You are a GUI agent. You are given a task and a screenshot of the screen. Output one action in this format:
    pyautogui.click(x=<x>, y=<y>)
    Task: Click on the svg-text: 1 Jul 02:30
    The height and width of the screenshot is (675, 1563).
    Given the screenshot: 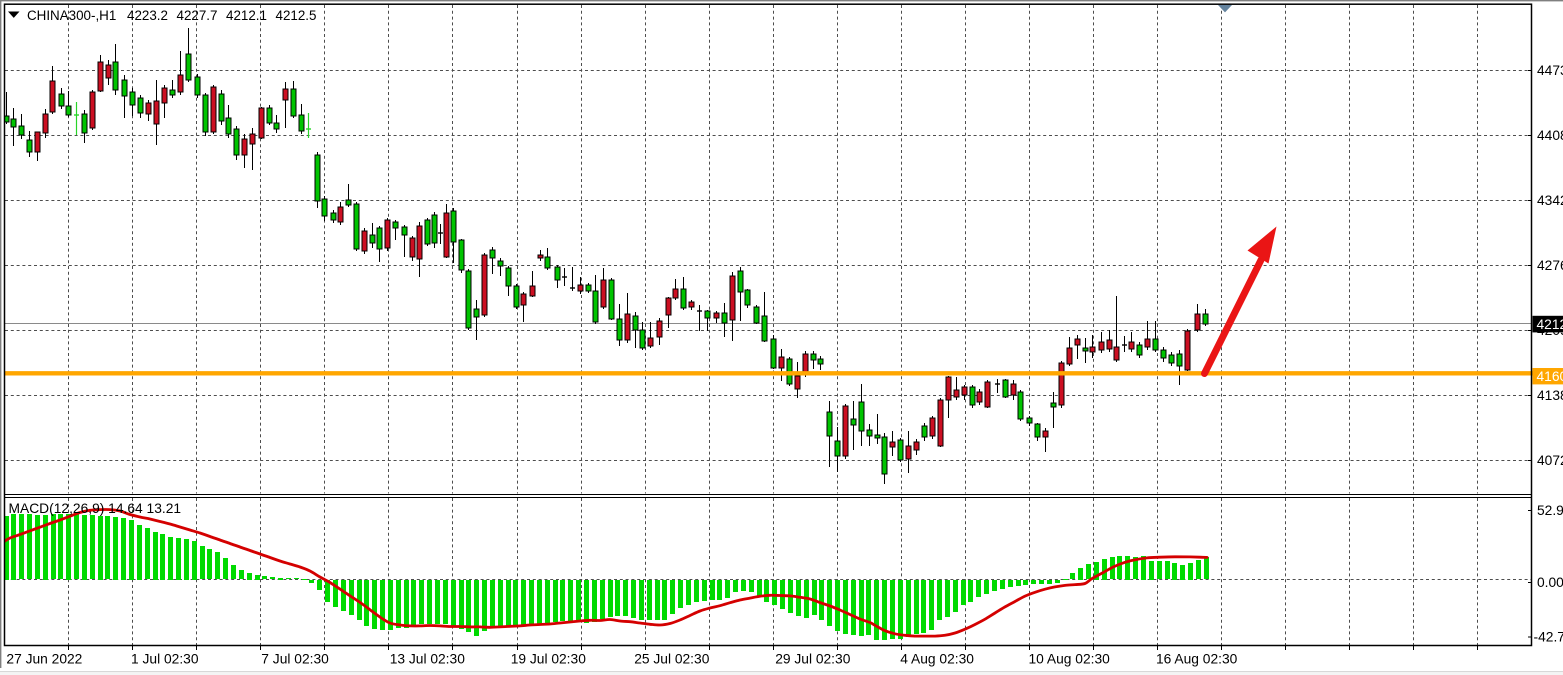 What is the action you would take?
    pyautogui.click(x=165, y=659)
    